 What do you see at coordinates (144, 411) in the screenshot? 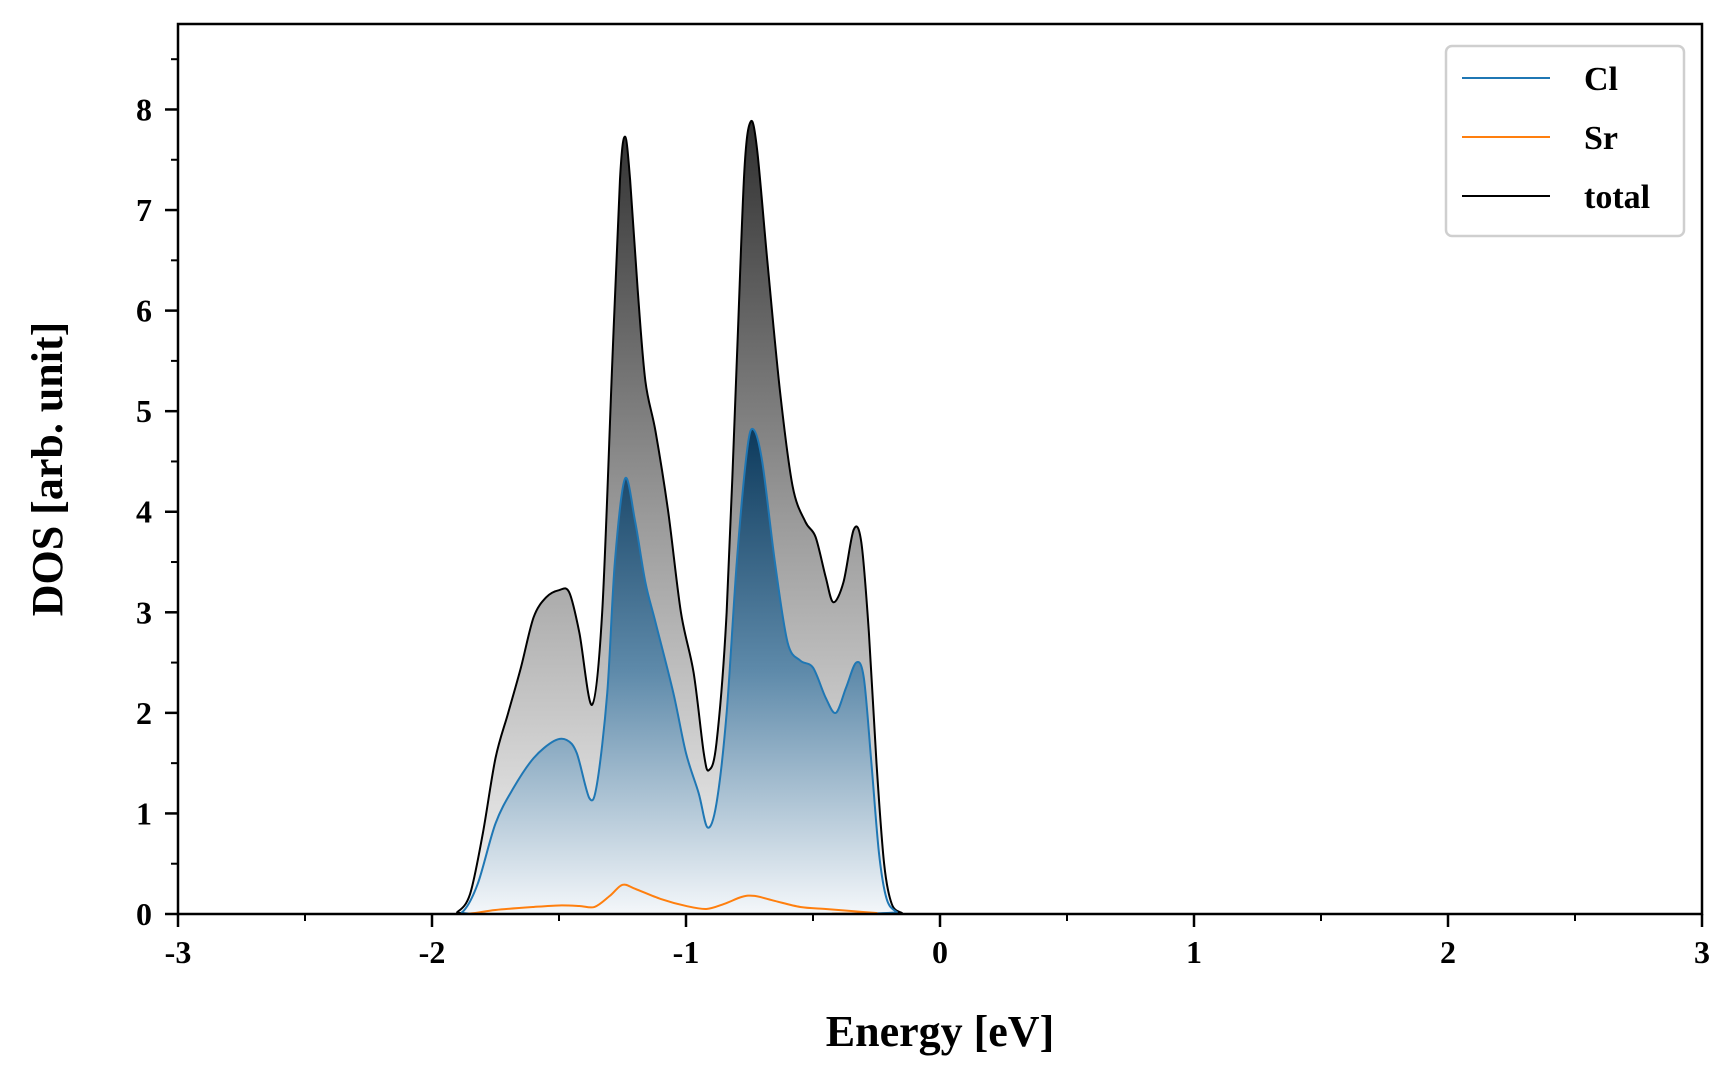
I see `y-tick-label: 5` at bounding box center [144, 411].